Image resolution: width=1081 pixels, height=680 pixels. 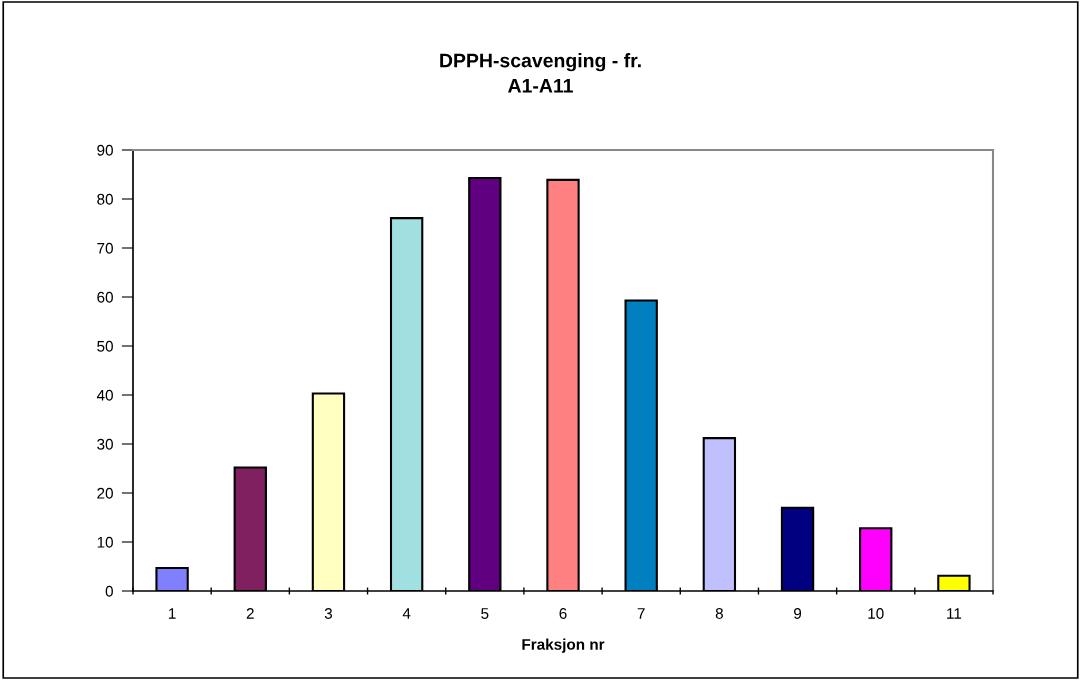 What do you see at coordinates (954, 613) in the screenshot?
I see `x-tick-label: 11` at bounding box center [954, 613].